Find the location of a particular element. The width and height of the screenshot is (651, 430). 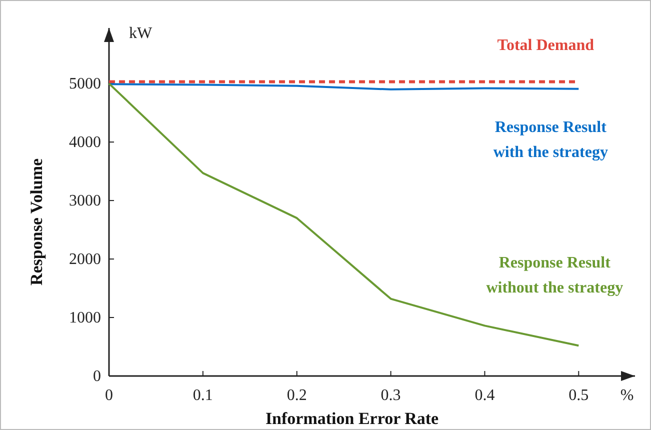

y-tick-label: 3000 is located at coordinates (85, 201).